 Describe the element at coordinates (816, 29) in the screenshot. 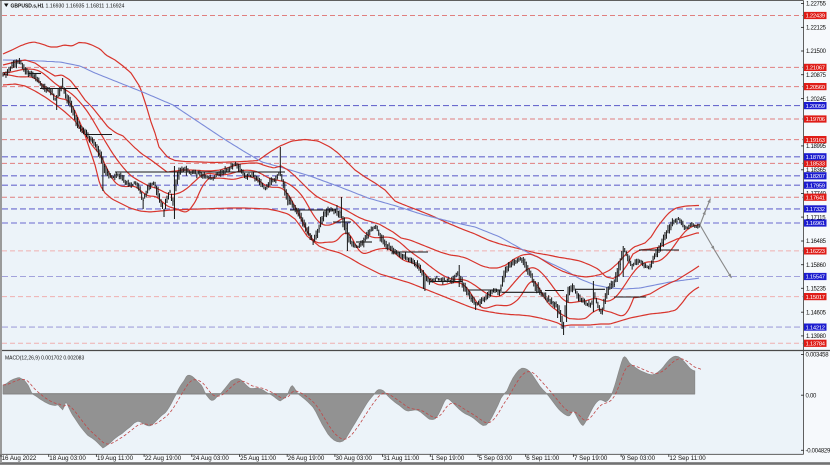

I see `svg-text: 1.22125` at that location.